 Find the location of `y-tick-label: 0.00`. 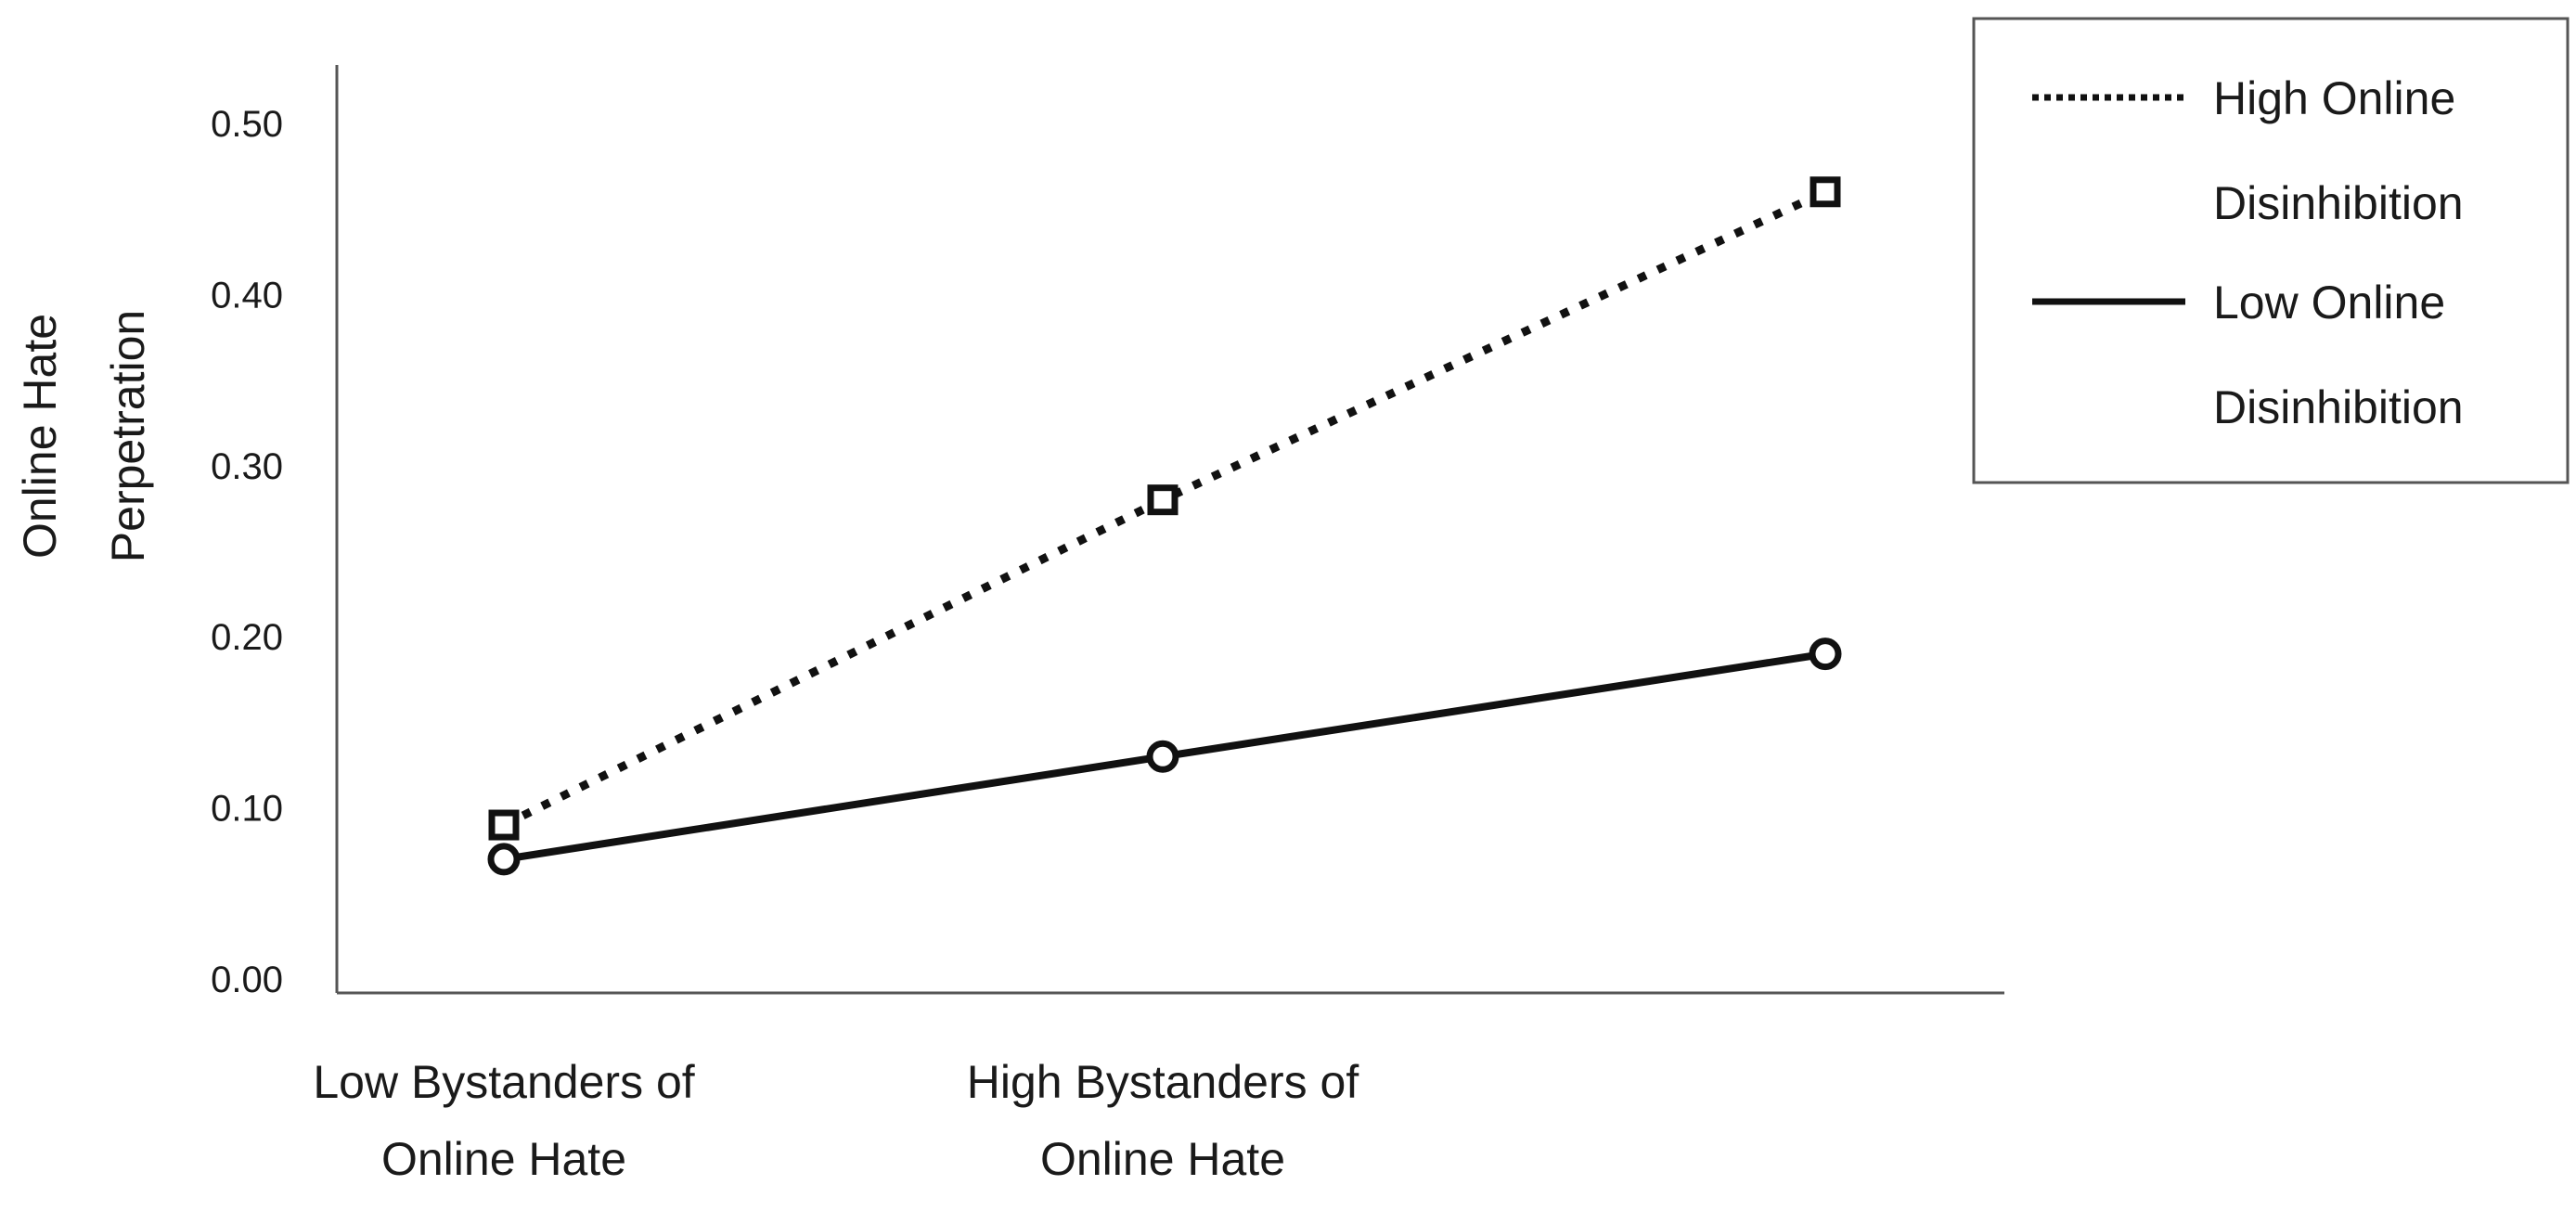

y-tick-label: 0.00 is located at coordinates (247, 980).